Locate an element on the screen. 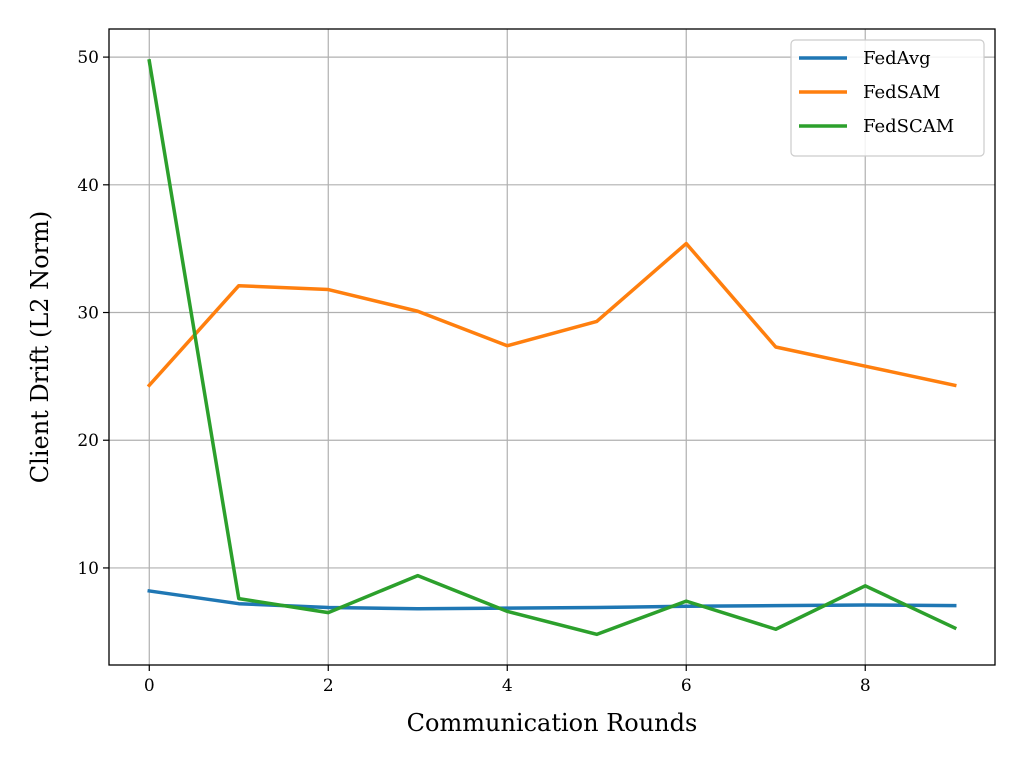  y-tick-label: 30 is located at coordinates (88, 314).